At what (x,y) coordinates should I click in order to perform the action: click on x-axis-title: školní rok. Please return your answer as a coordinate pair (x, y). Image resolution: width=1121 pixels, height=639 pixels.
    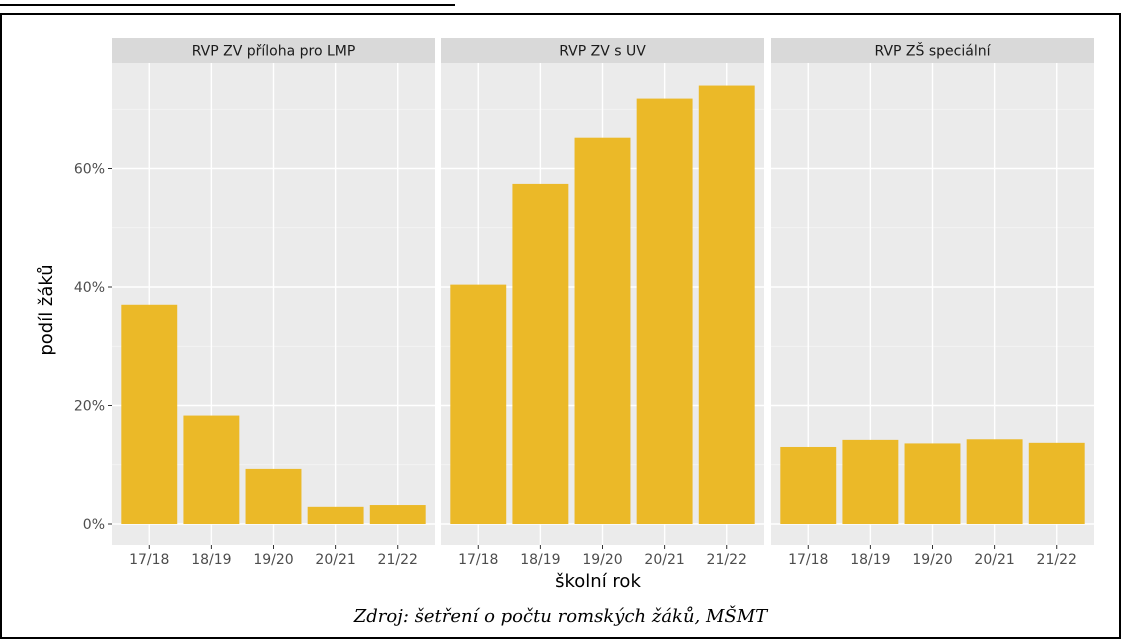
    Looking at the image, I should click on (598, 581).